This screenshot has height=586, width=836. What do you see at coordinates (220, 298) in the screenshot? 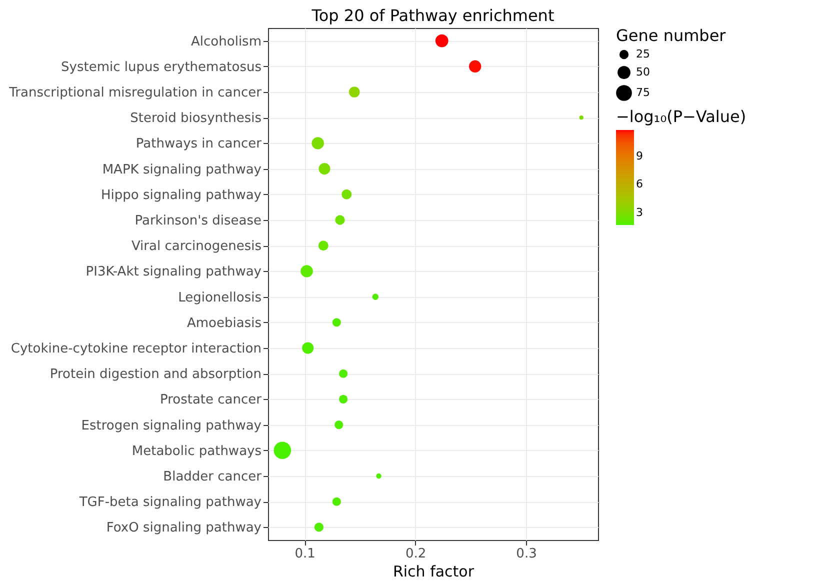
I see `y-tick-label: Legionellosis` at bounding box center [220, 298].